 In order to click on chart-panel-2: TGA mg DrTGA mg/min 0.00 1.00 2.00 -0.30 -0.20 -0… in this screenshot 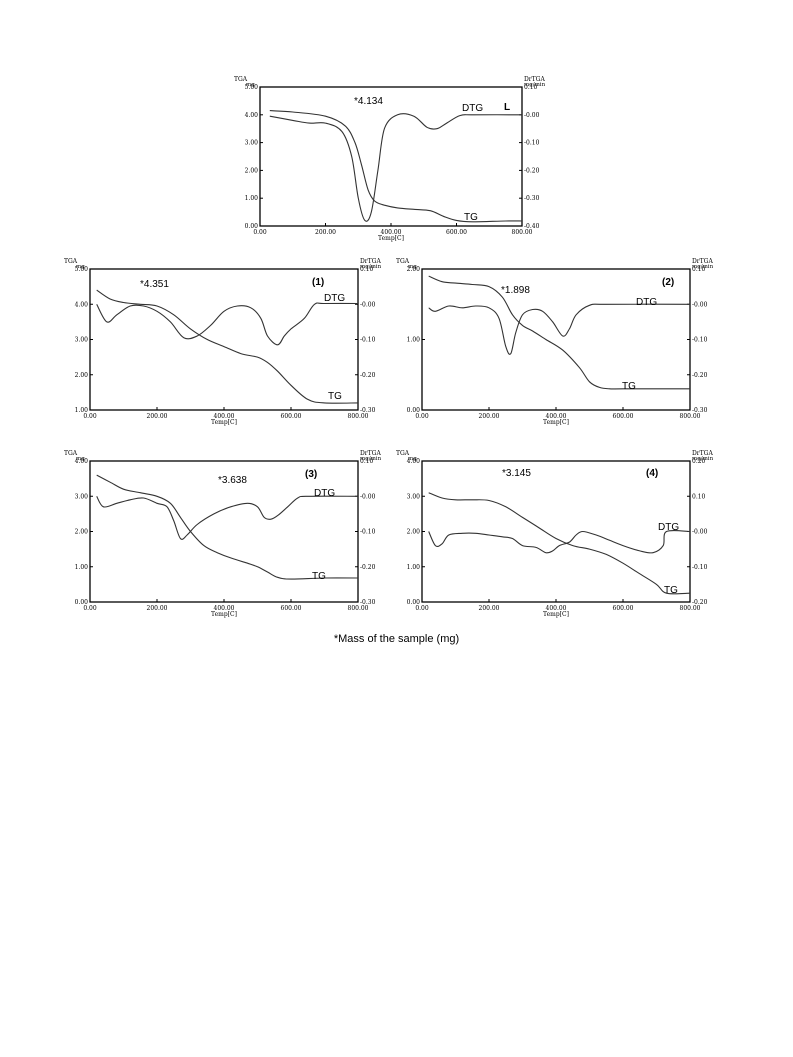, I will do `click(564, 344)`.